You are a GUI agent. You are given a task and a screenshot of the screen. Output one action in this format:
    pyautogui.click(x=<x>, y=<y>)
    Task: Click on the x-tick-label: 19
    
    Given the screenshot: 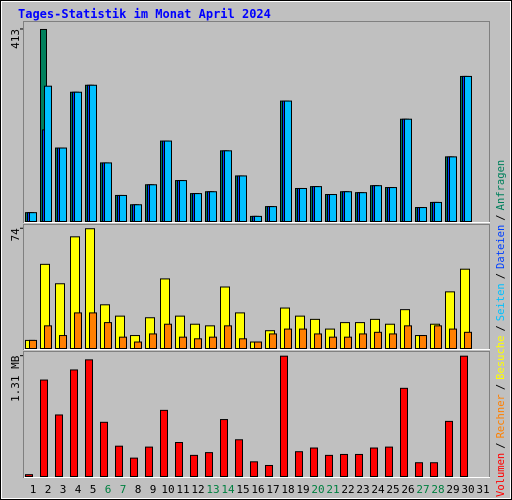 What is the action you would take?
    pyautogui.click(x=302, y=489)
    